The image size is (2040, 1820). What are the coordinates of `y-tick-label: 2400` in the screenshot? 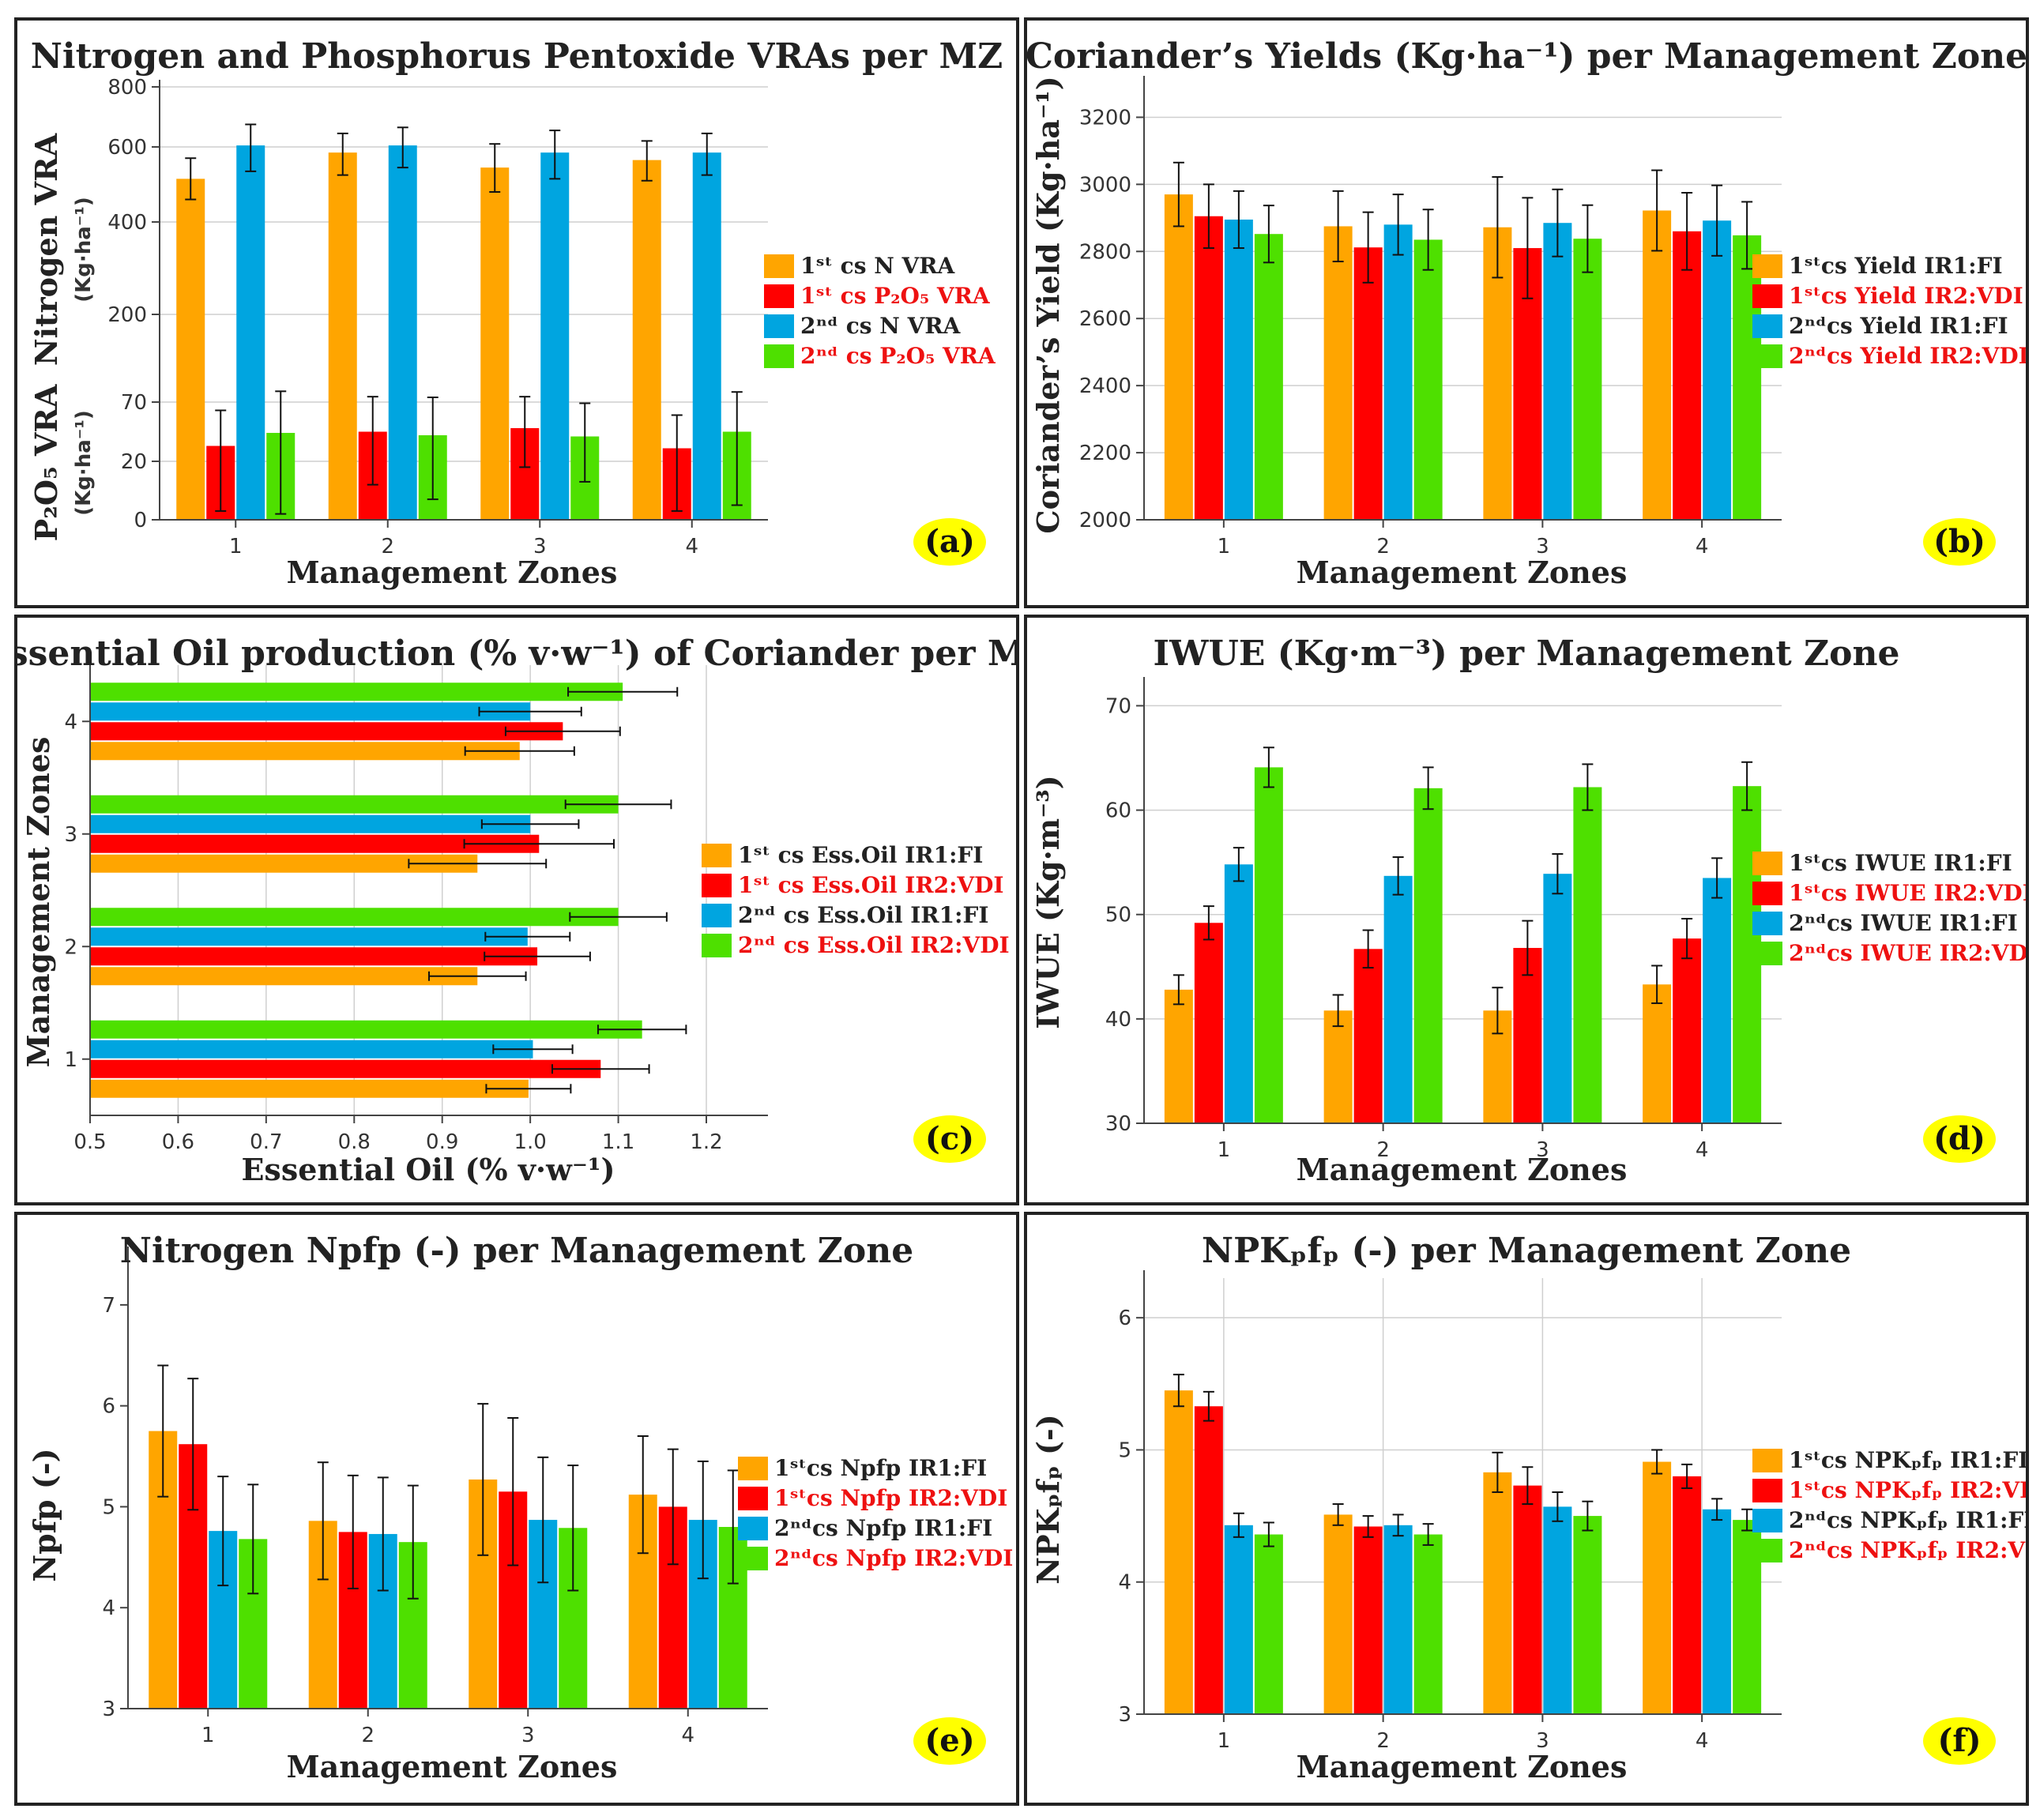 It's located at (1105, 386).